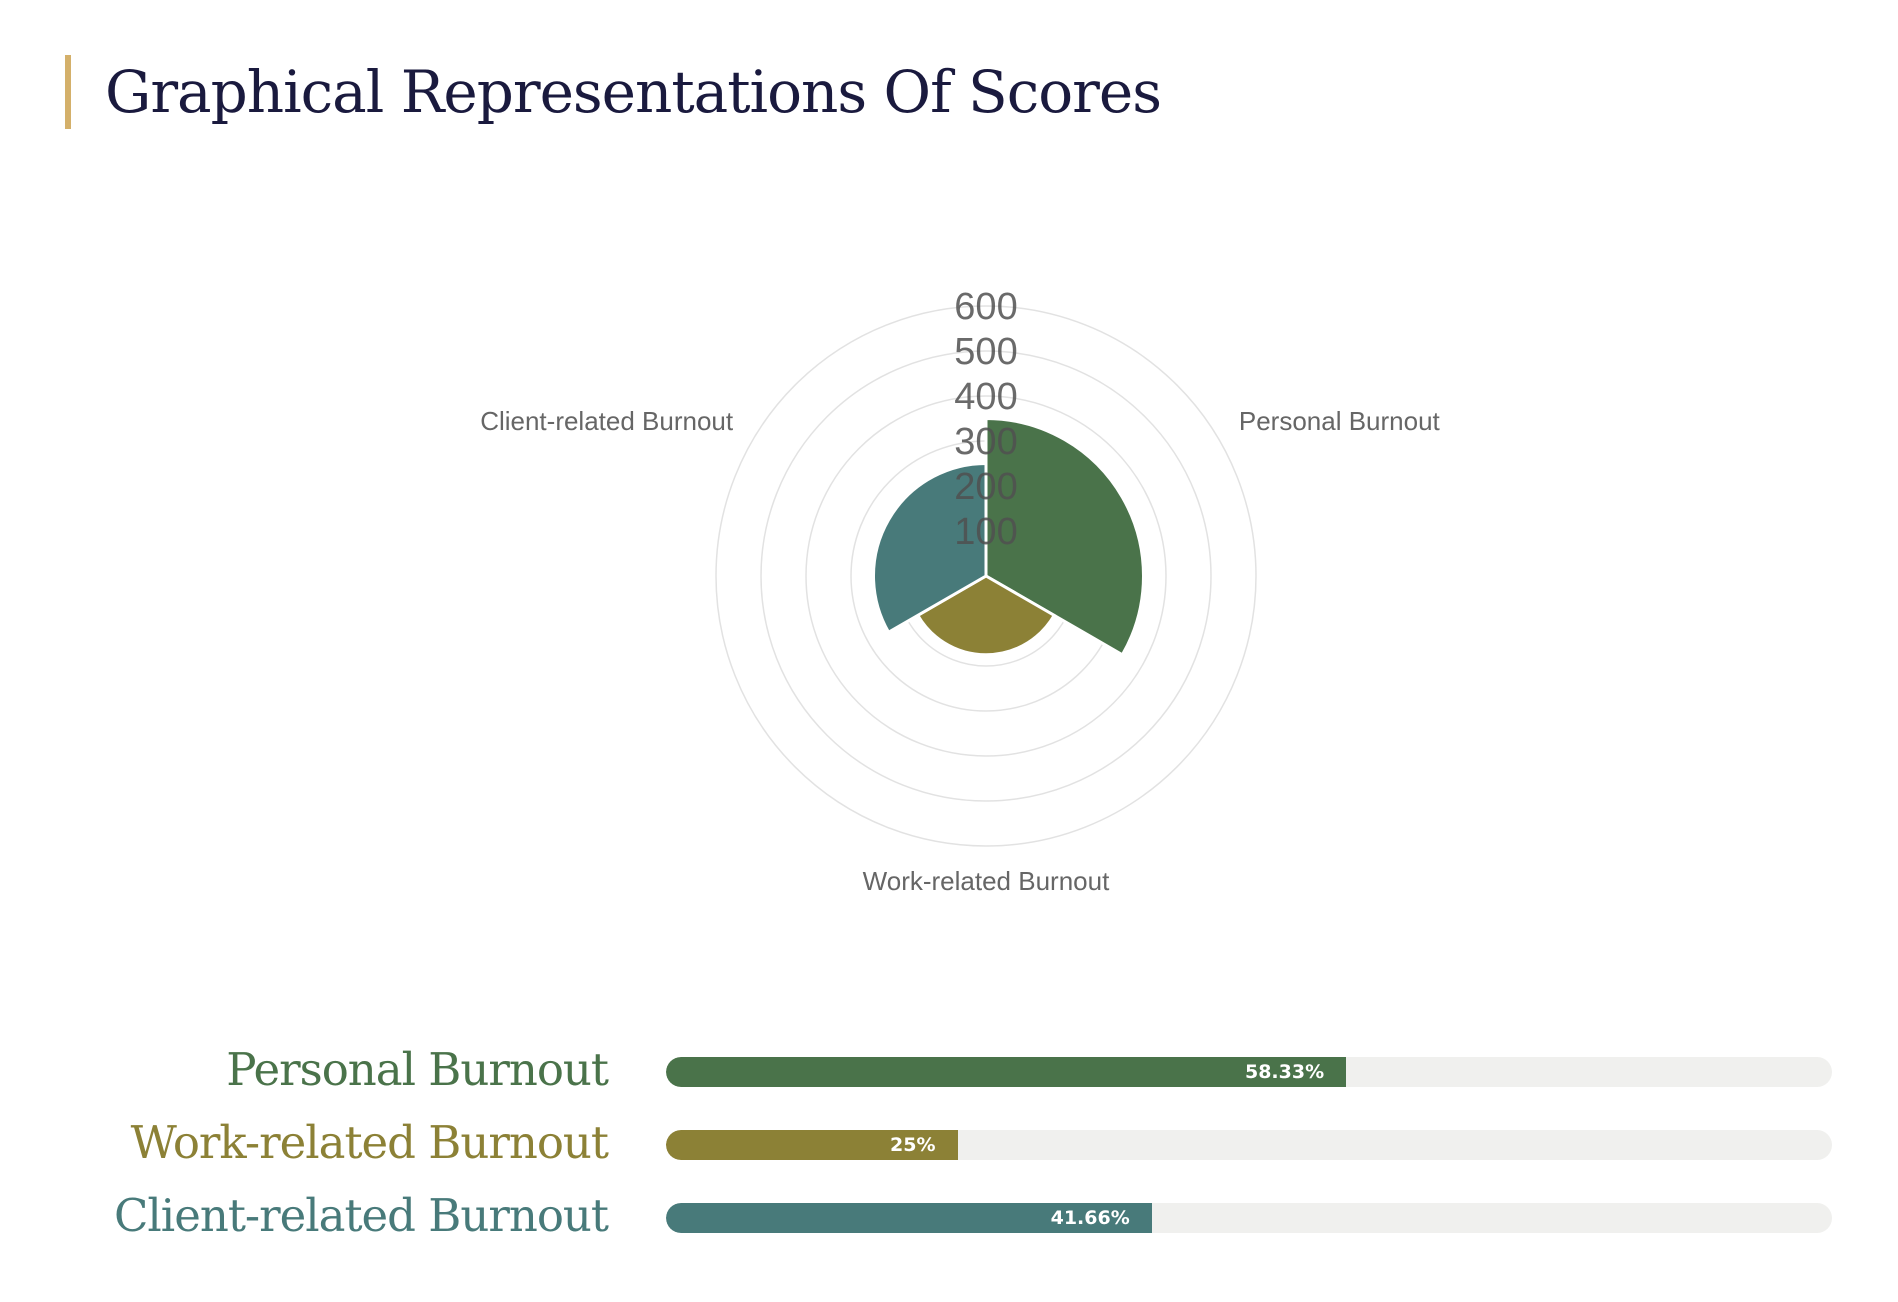 The image size is (1898, 1302). I want to click on page-header: Graphical Representations Of Scores, so click(613, 92).